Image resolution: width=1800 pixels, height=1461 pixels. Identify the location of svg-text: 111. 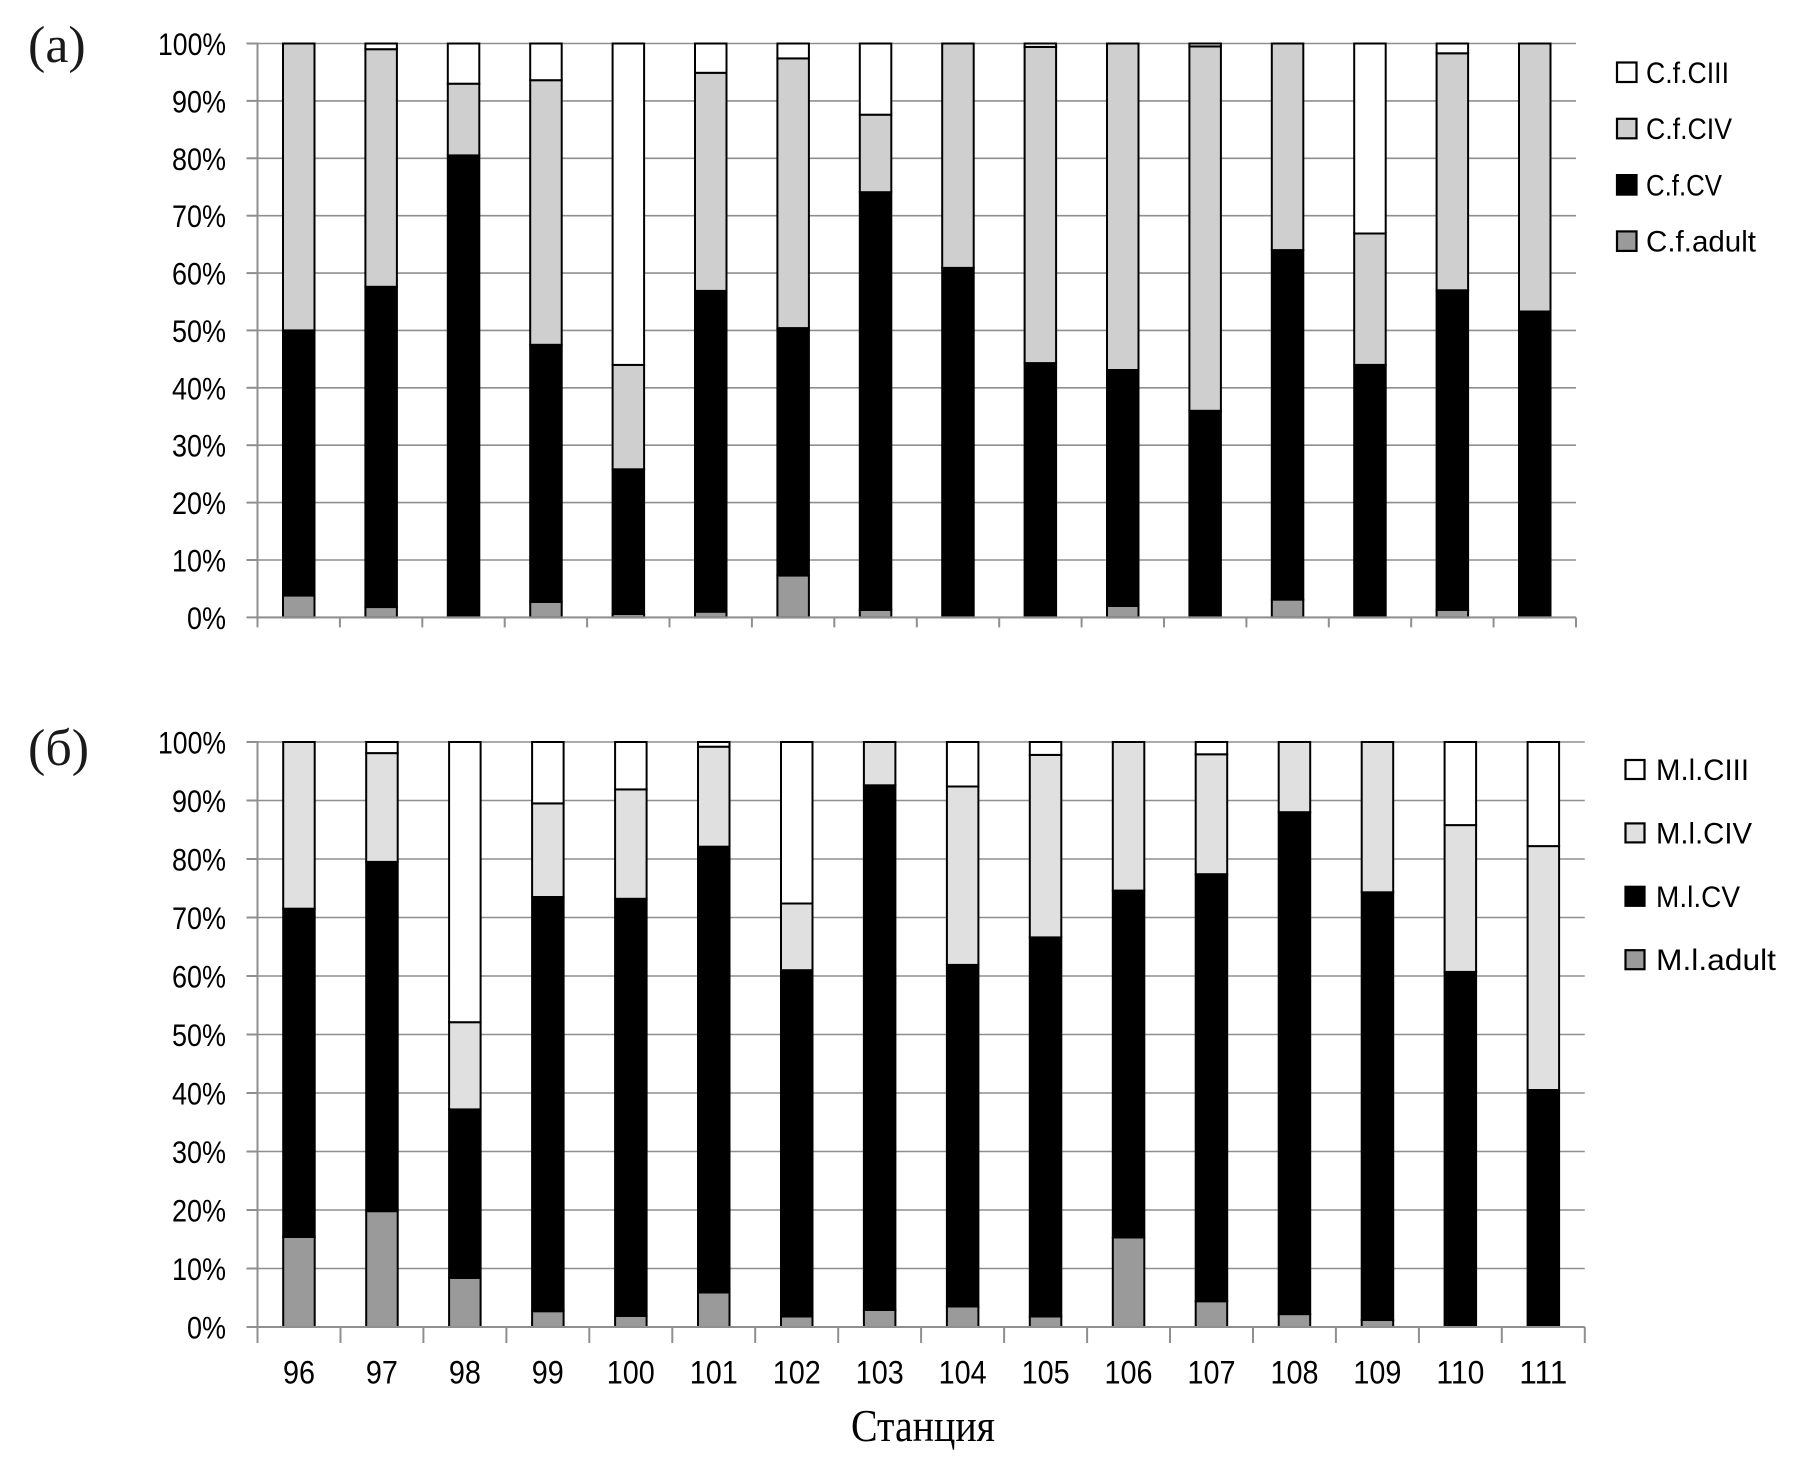
(1543, 1373).